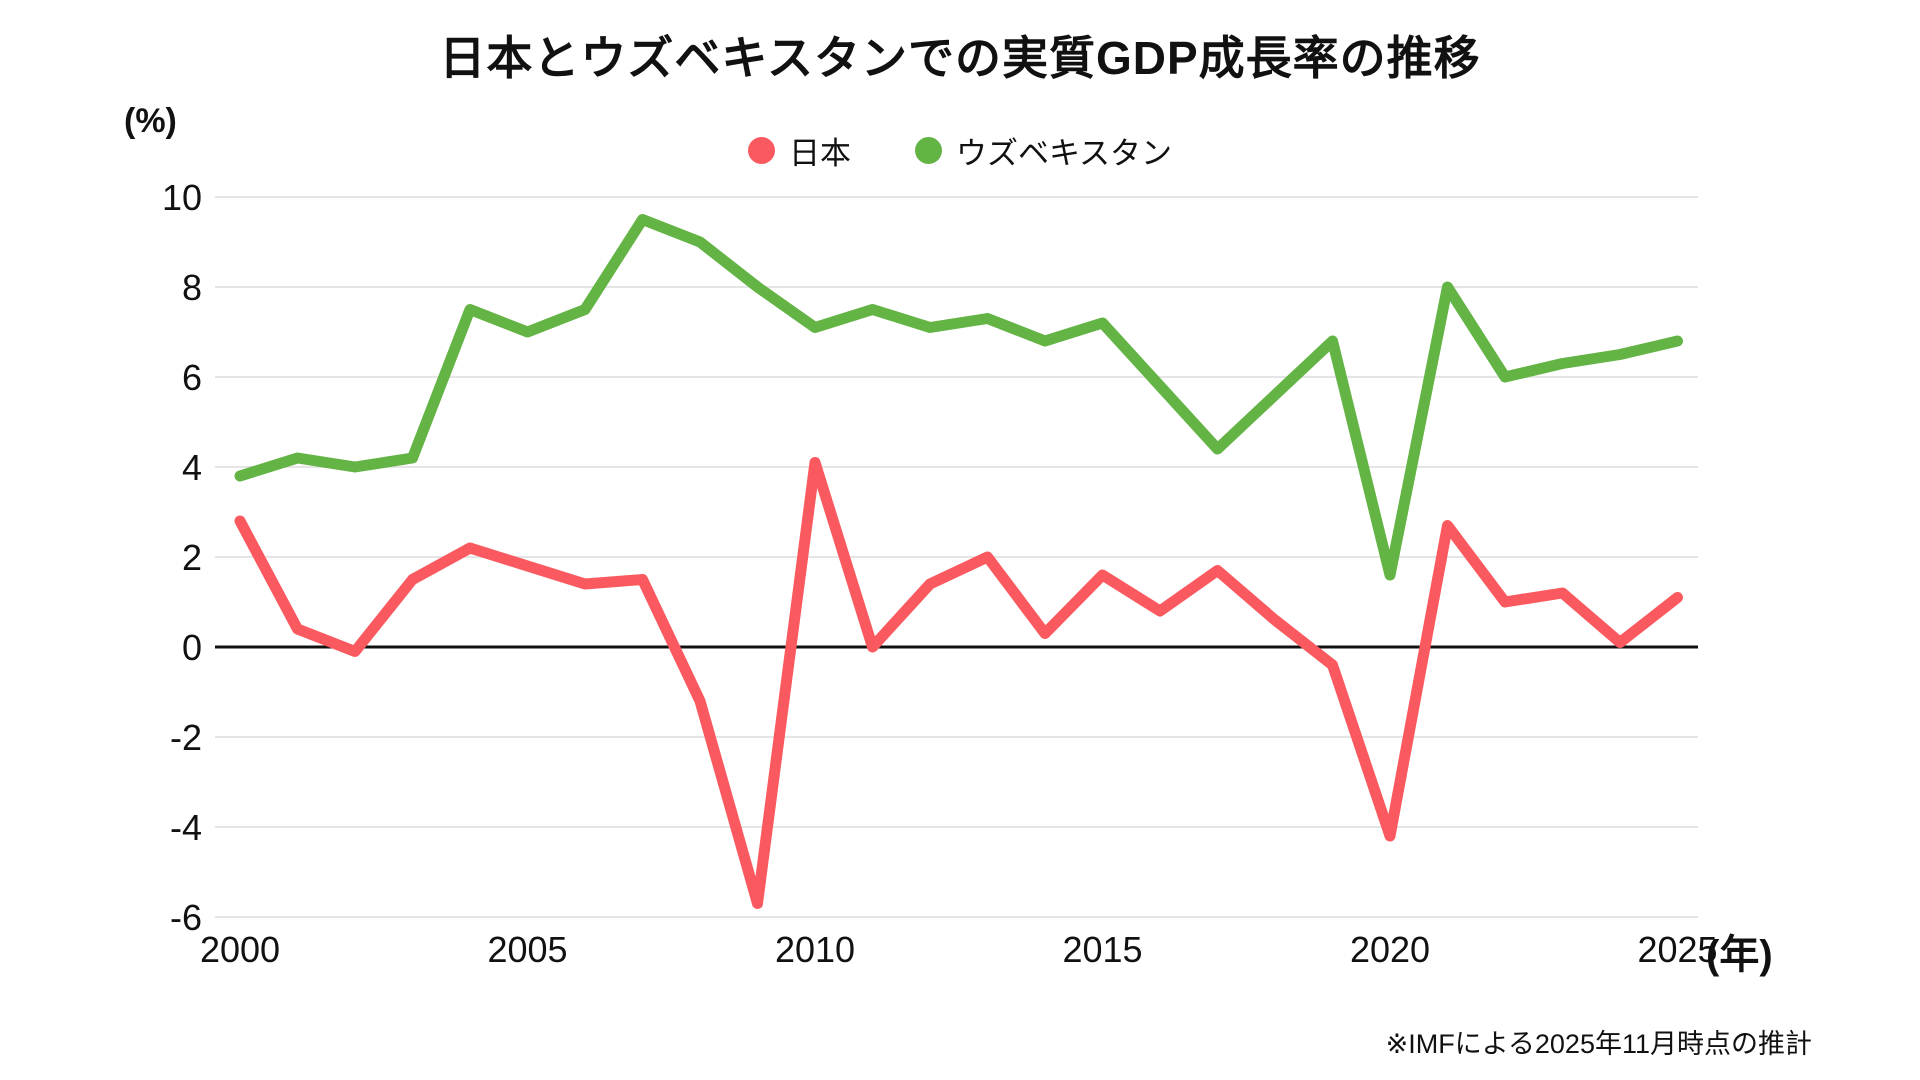  What do you see at coordinates (815, 949) in the screenshot?
I see `x-axis-tick-label: 2010` at bounding box center [815, 949].